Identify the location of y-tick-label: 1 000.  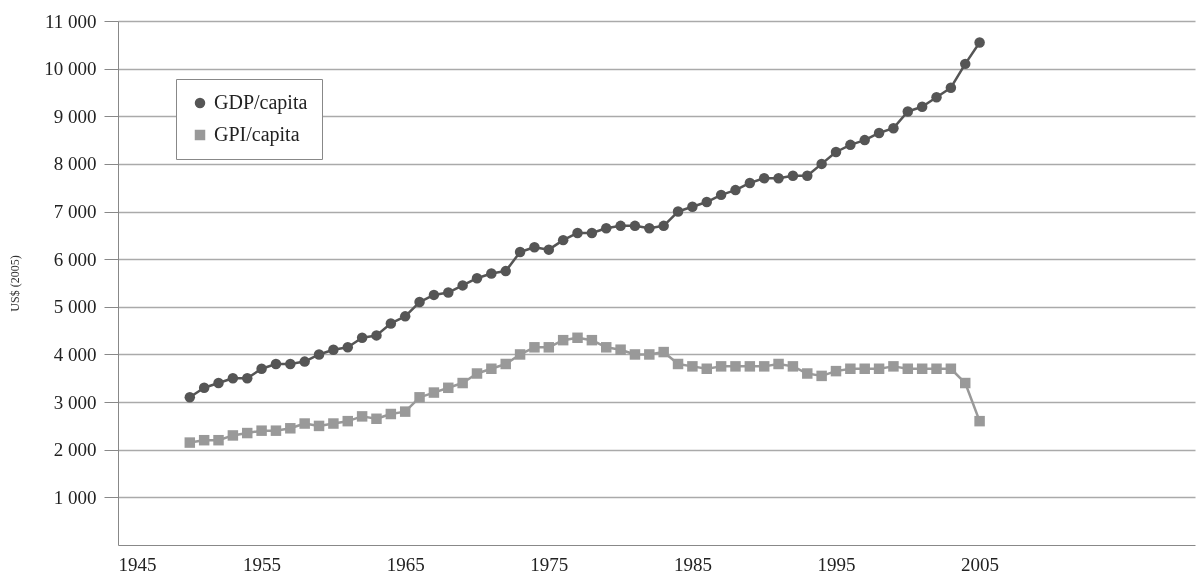
(75, 497).